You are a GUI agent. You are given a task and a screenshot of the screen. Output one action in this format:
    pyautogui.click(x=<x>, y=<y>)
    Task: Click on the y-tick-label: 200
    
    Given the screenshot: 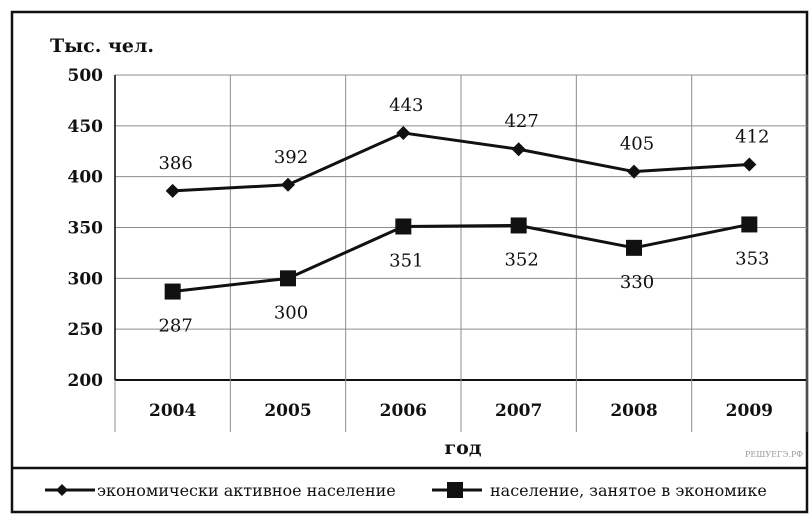 What is the action you would take?
    pyautogui.click(x=86, y=381)
    